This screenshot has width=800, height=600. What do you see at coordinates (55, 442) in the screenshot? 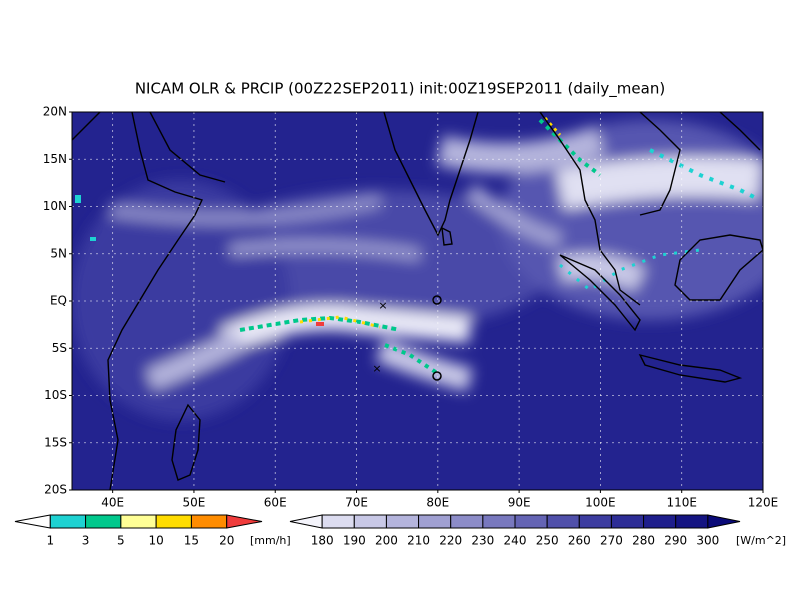
I see `lat-label: 15S` at bounding box center [55, 442].